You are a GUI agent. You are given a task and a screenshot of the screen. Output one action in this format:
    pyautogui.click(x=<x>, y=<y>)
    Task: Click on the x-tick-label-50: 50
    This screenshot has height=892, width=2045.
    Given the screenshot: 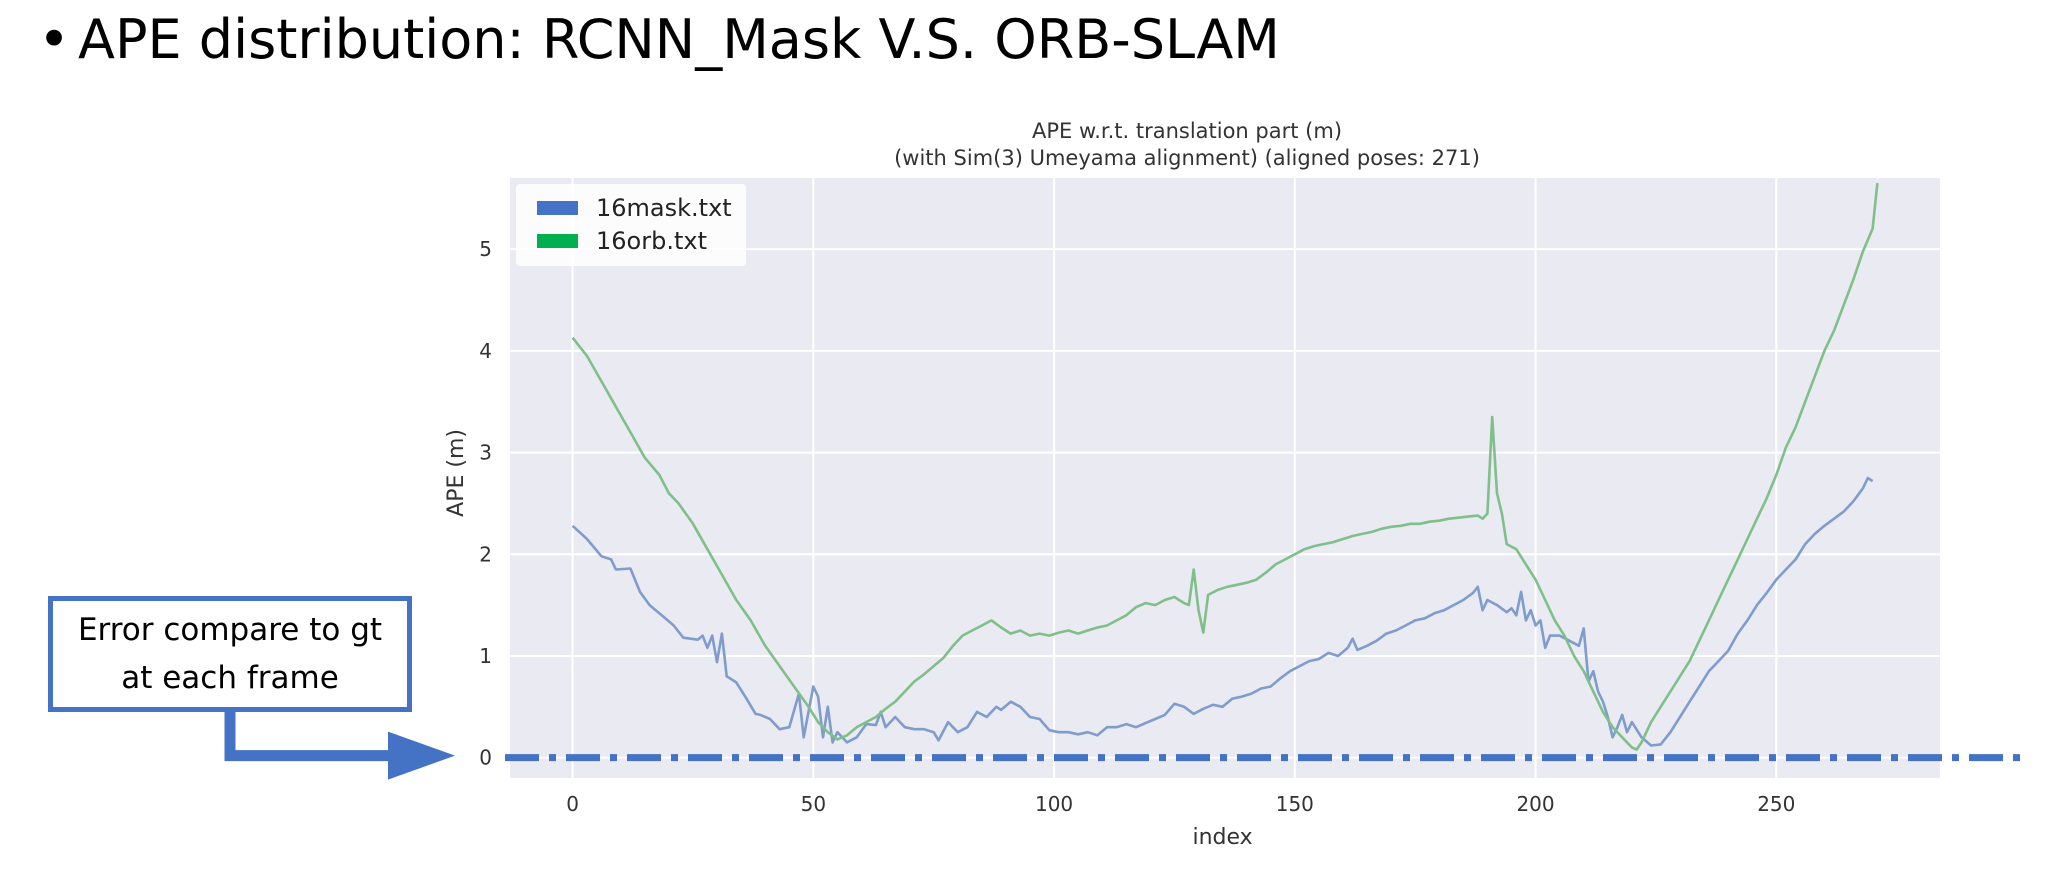 What is the action you would take?
    pyautogui.click(x=813, y=804)
    